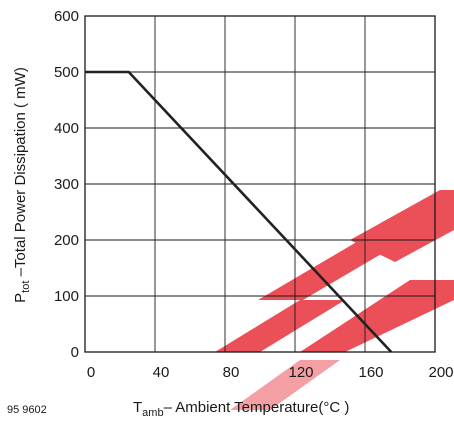  I want to click on y-axis-symbol: P, so click(20, 298).